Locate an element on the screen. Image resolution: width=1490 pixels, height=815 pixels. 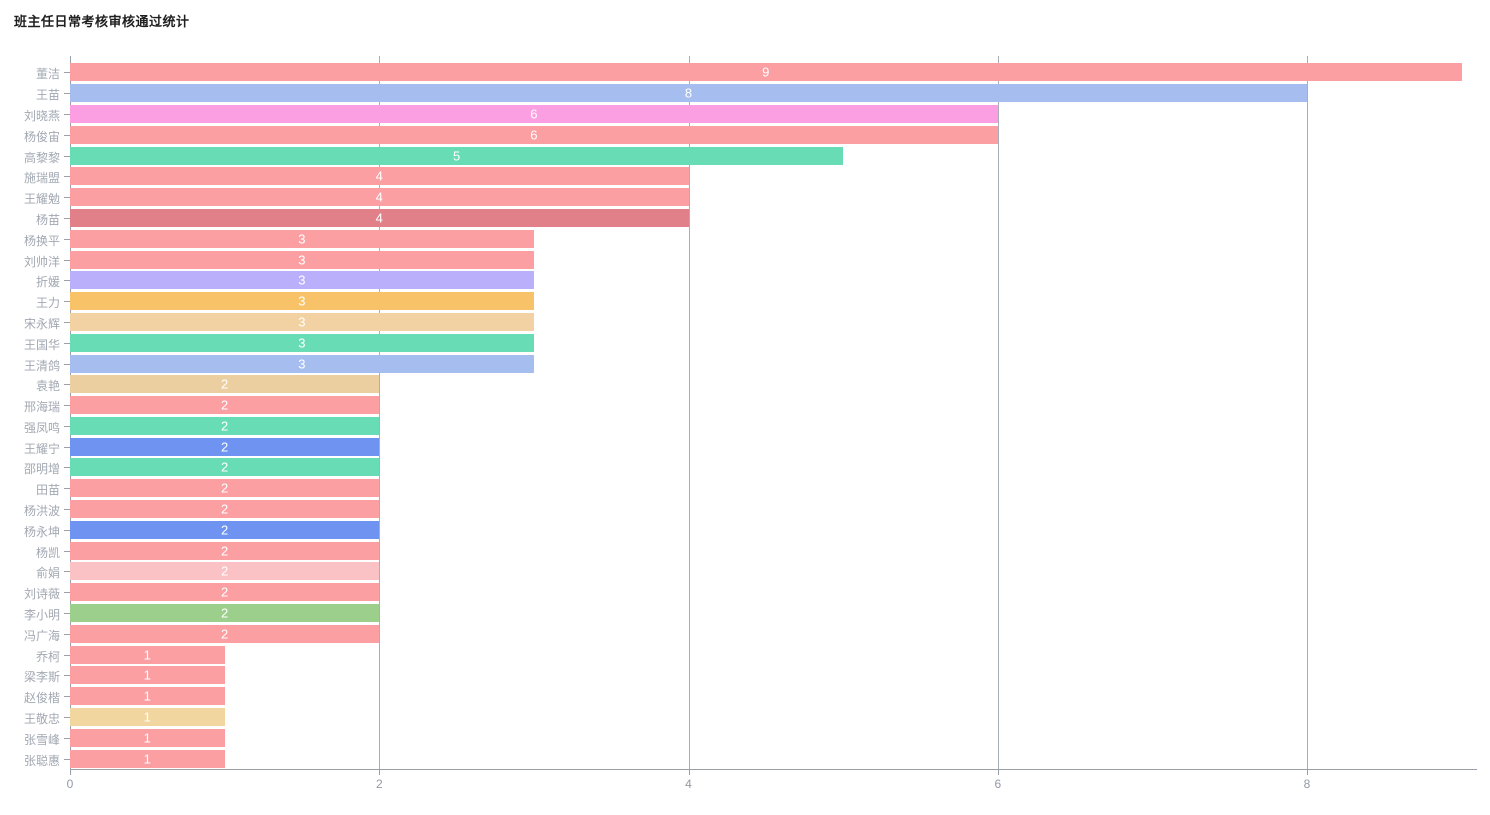
y-axis-label: 王力 is located at coordinates (47, 303).